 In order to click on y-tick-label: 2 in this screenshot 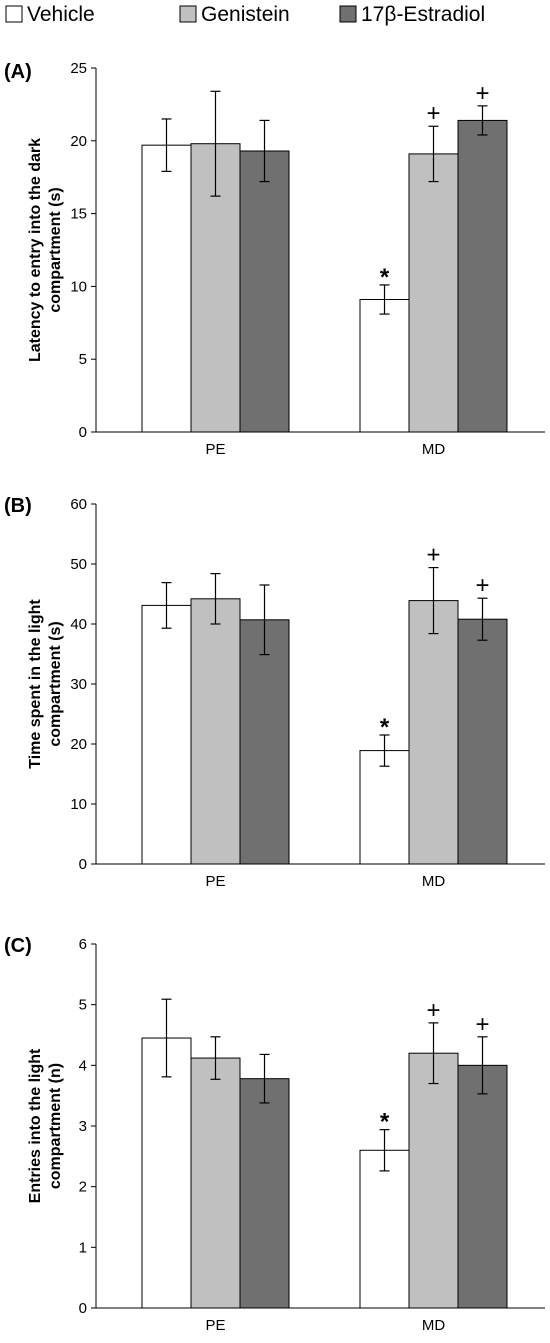, I will do `click(83, 1187)`.